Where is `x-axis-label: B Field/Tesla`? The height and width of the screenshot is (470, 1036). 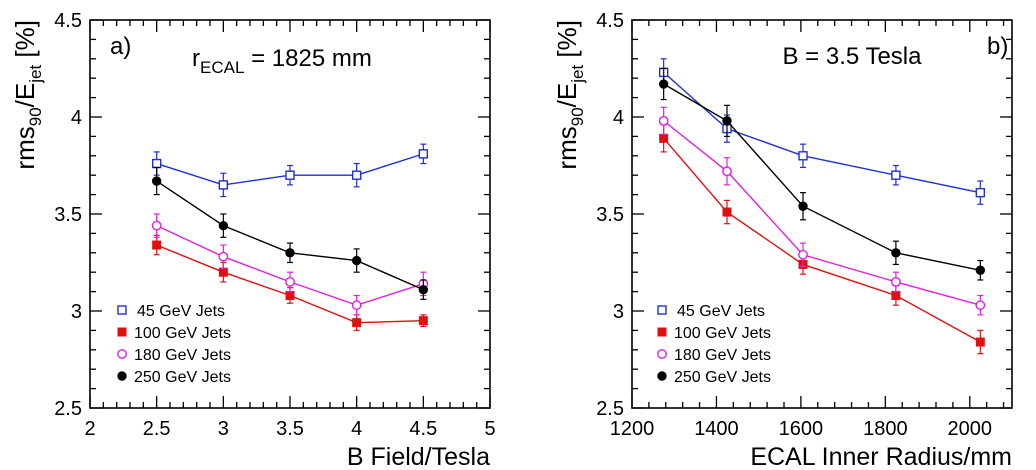 x-axis-label: B Field/Tesla is located at coordinates (418, 456).